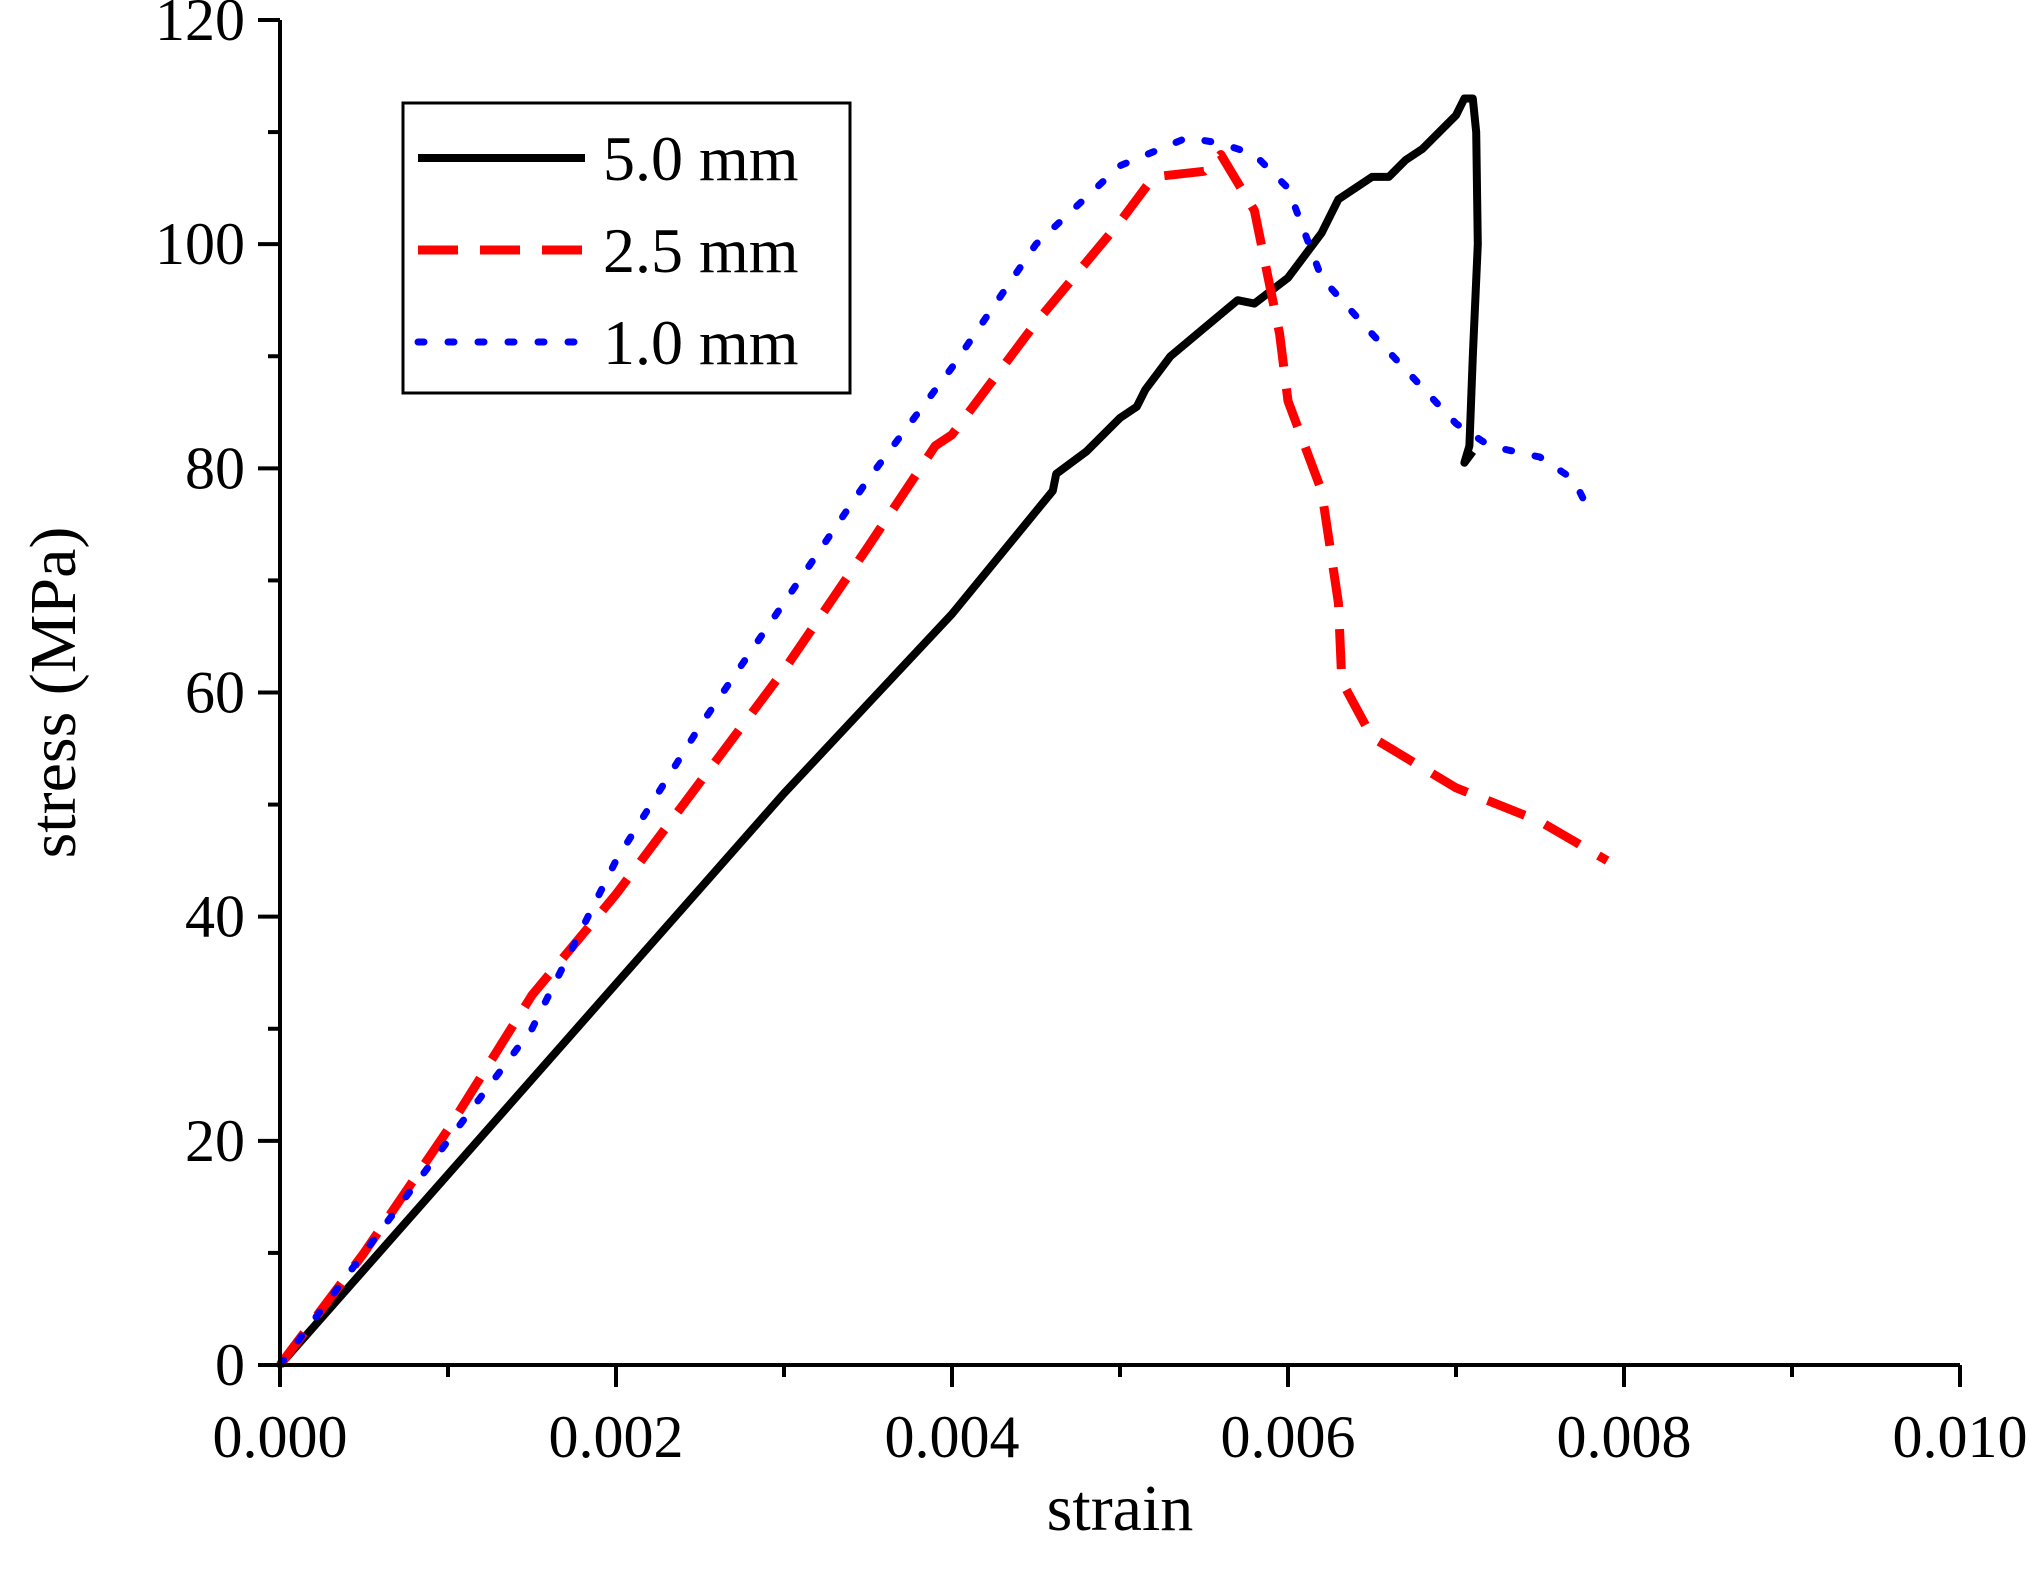 The height and width of the screenshot is (1569, 2030). I want to click on y-tick-label: 0, so click(230, 1365).